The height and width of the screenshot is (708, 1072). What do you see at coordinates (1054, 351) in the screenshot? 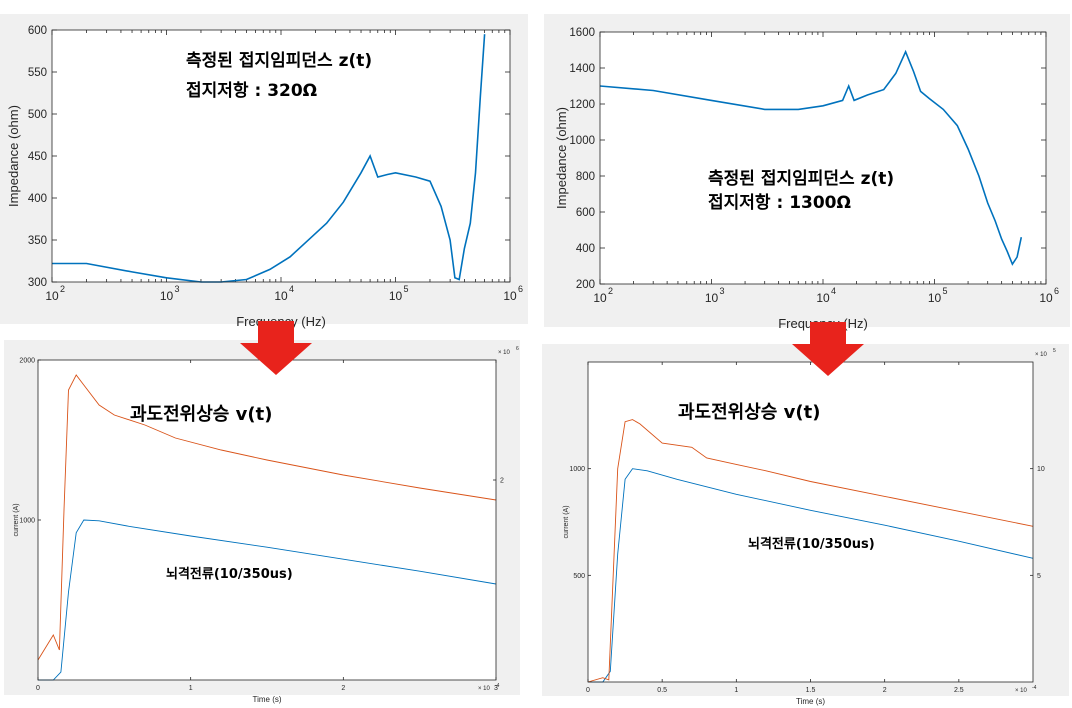
I see `y2-multiplier-exp: 5` at bounding box center [1054, 351].